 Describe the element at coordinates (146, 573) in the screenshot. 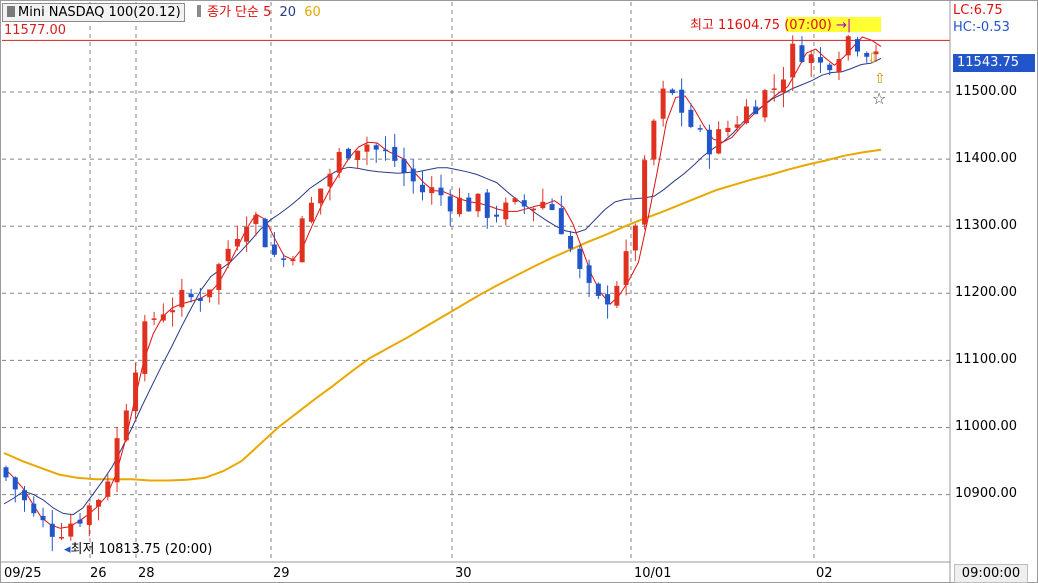

I see `date-tick: 28` at that location.